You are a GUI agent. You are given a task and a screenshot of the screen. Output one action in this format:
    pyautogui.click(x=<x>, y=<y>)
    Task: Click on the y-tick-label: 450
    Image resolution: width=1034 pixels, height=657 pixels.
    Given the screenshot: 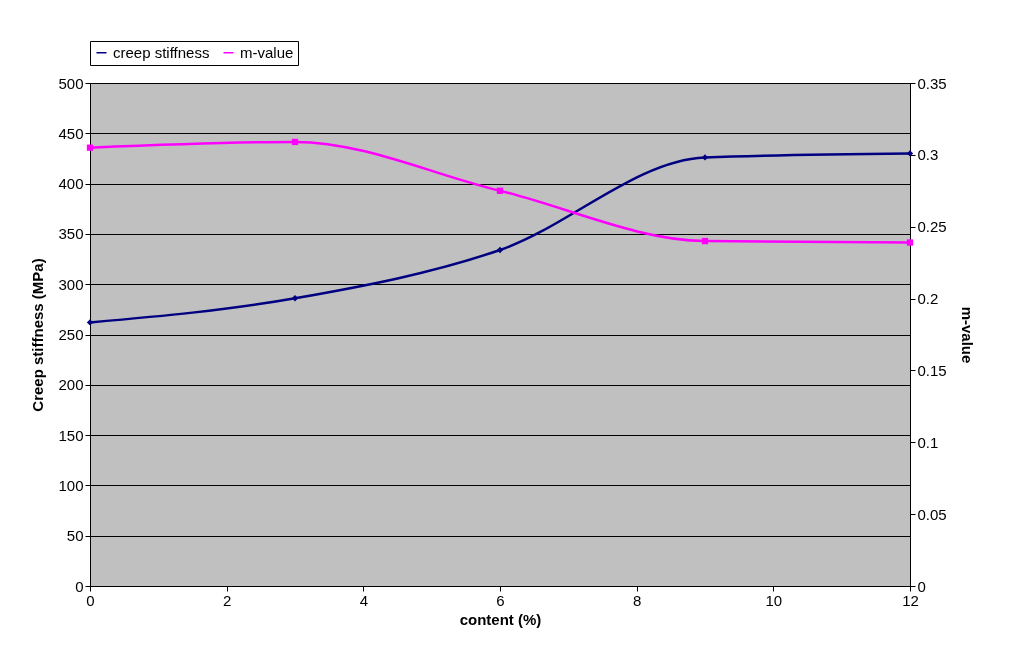 What is the action you would take?
    pyautogui.click(x=71, y=133)
    